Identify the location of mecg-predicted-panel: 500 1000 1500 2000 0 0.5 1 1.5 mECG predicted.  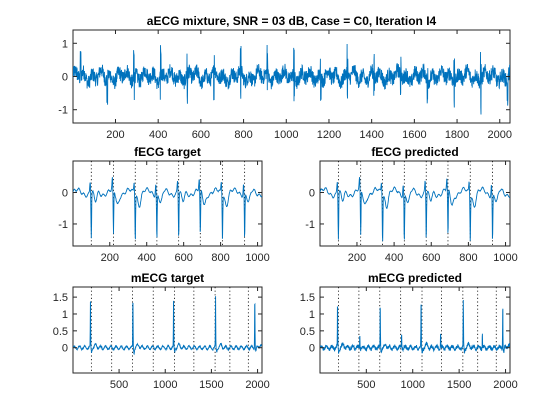
(409, 331).